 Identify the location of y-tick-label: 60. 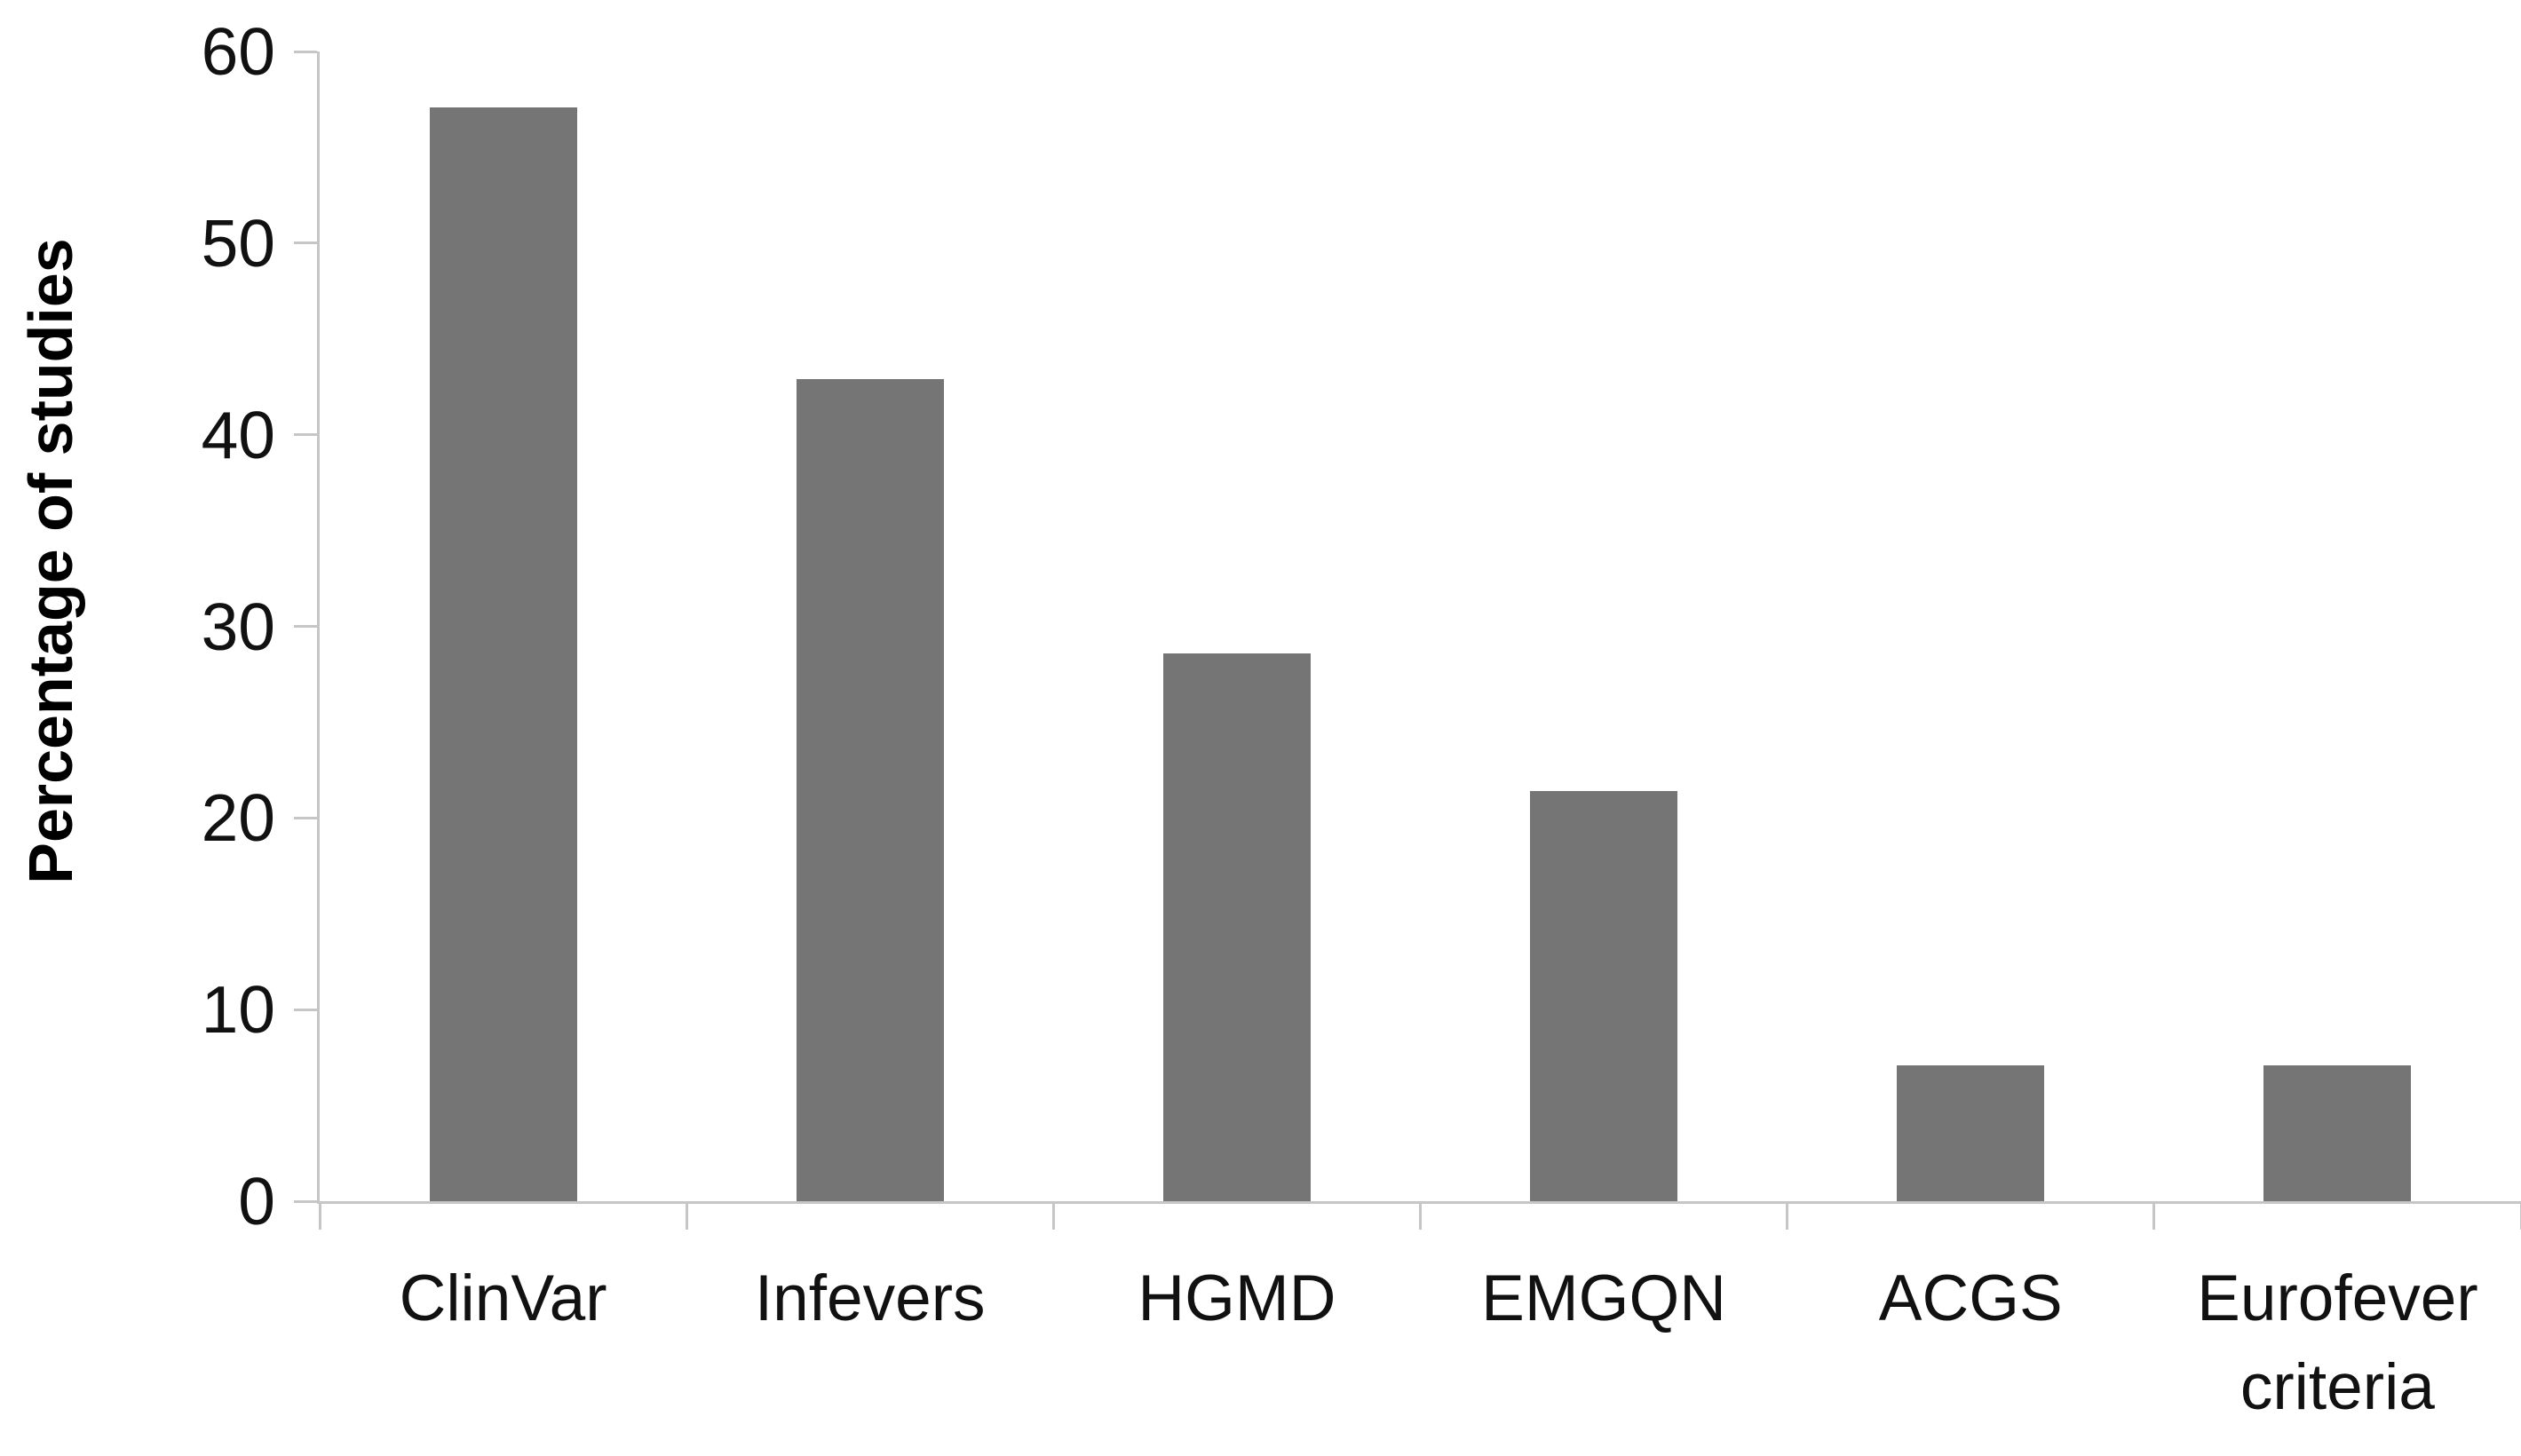
(238, 51).